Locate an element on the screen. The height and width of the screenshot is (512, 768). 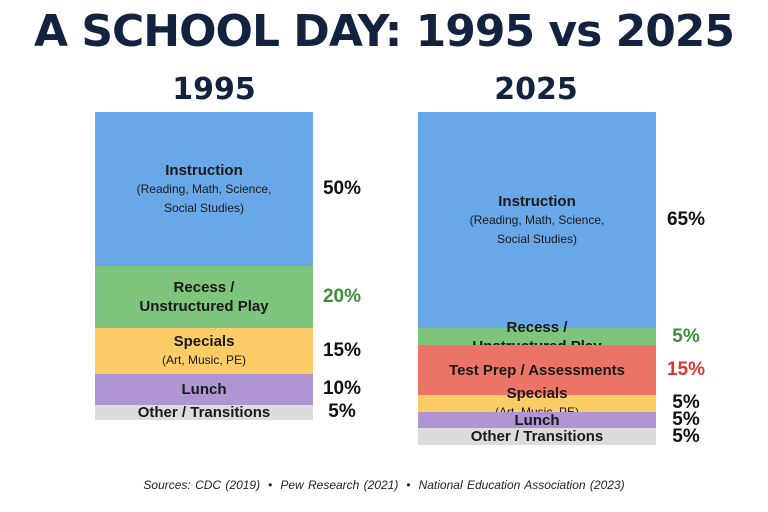
bar-segment-recess-unstructured-play-2025: Recess / Unstructured Play is located at coordinates (537, 337).